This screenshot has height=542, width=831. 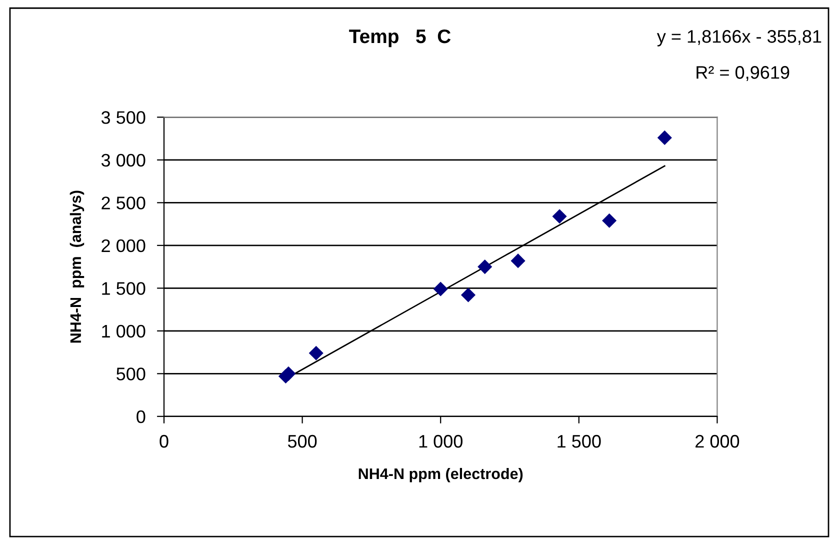 What do you see at coordinates (123, 160) in the screenshot?
I see `y-tick-label: 3 000` at bounding box center [123, 160].